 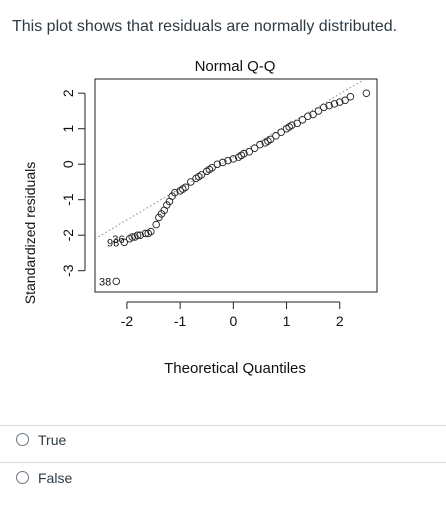 What do you see at coordinates (223, 442) in the screenshot?
I see `option-true: True` at bounding box center [223, 442].